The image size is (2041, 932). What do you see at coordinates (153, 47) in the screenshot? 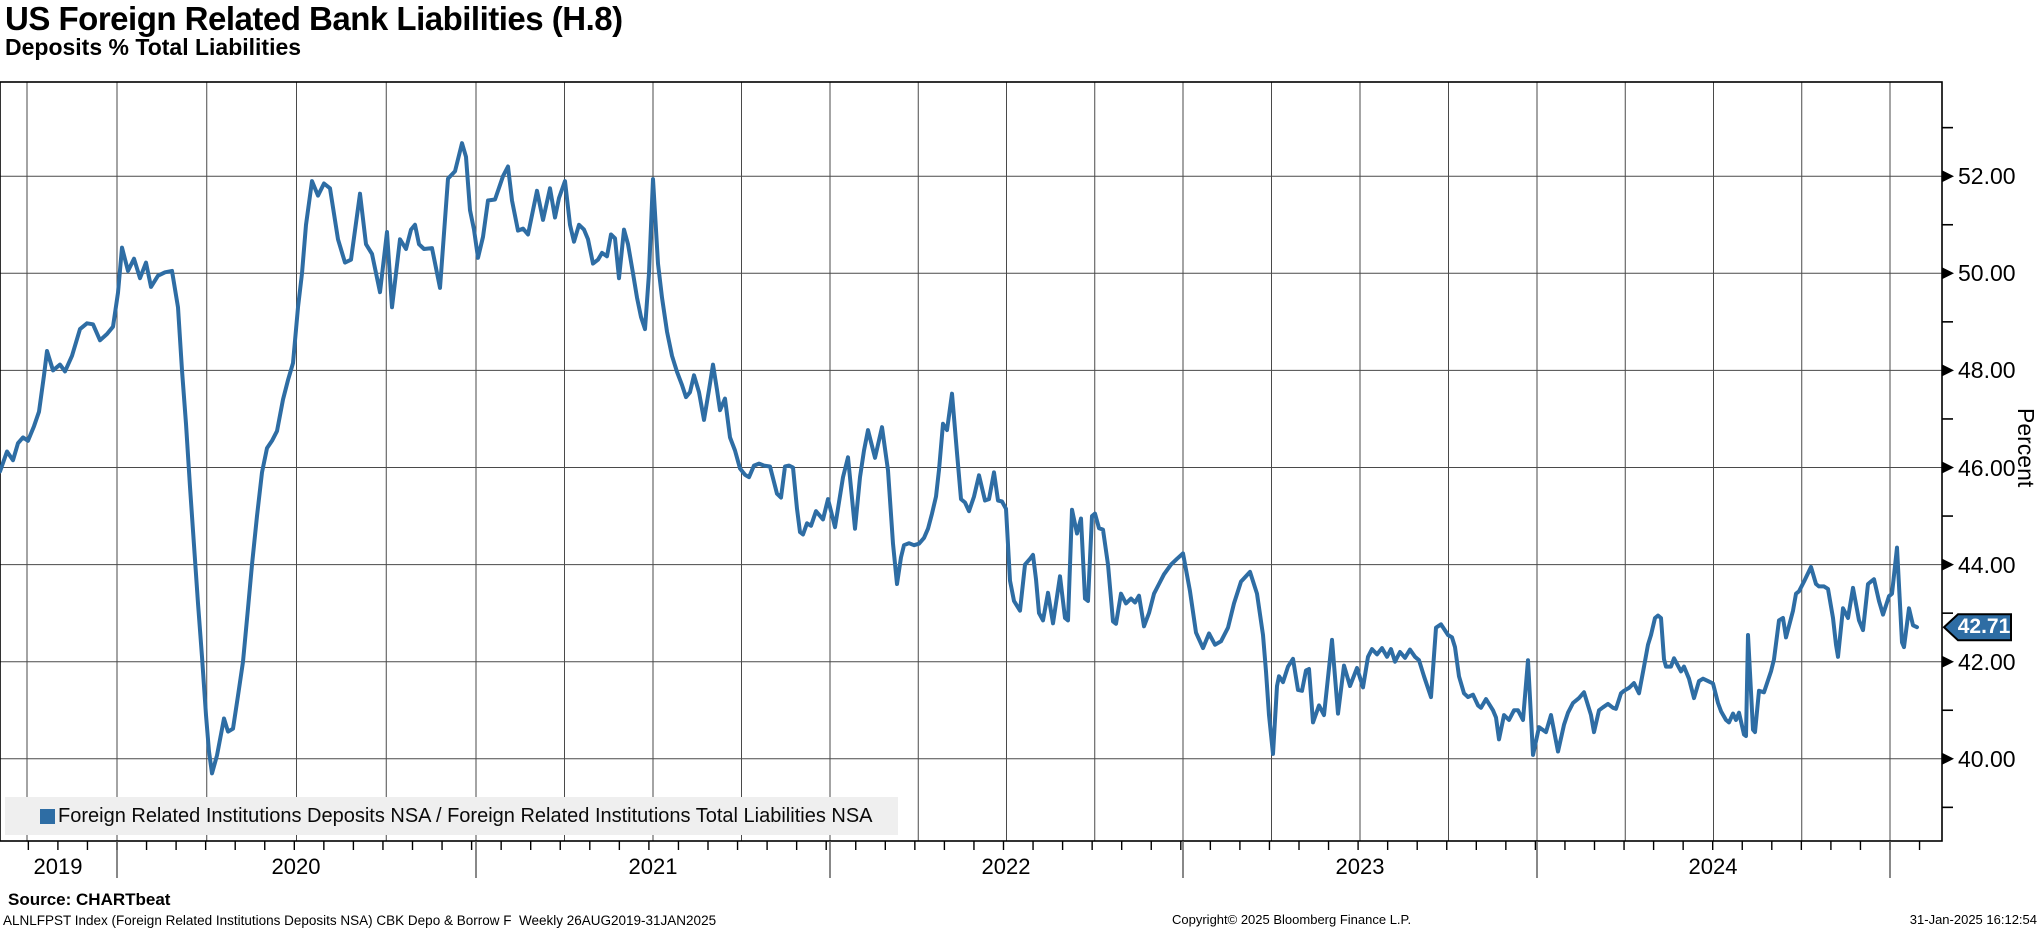
I see `page-subtitle: Deposits % Total Liabilities` at bounding box center [153, 47].